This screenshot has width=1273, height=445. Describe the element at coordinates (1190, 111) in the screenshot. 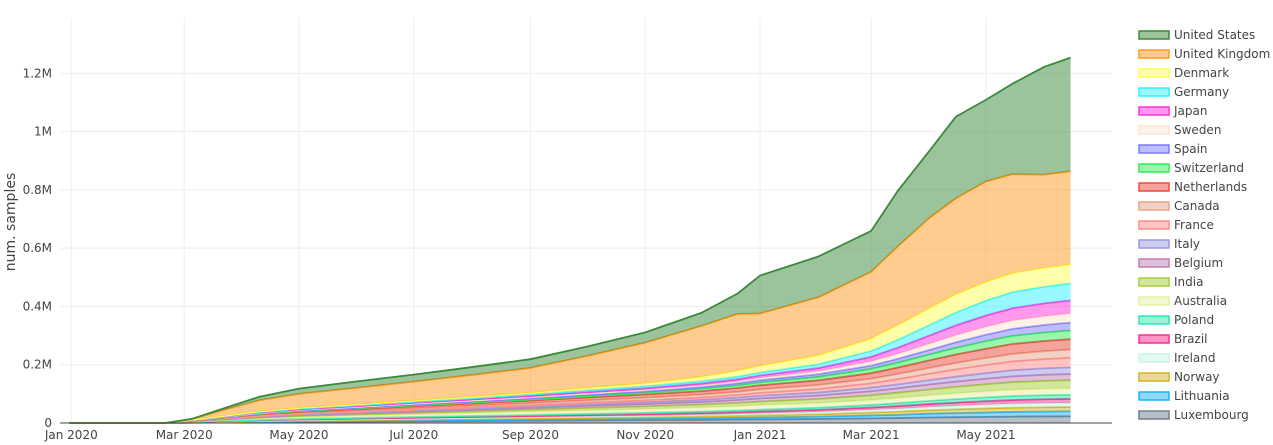

I see `legend-label: Japan` at that location.